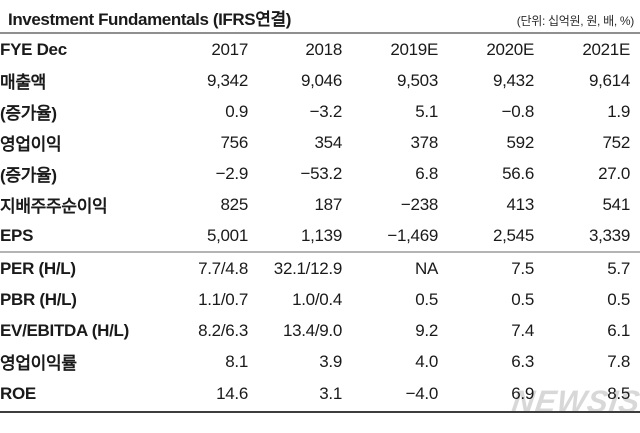 This screenshot has height=433, width=640. What do you see at coordinates (614, 173) in the screenshot?
I see `value-cell: 27.0` at bounding box center [614, 173].